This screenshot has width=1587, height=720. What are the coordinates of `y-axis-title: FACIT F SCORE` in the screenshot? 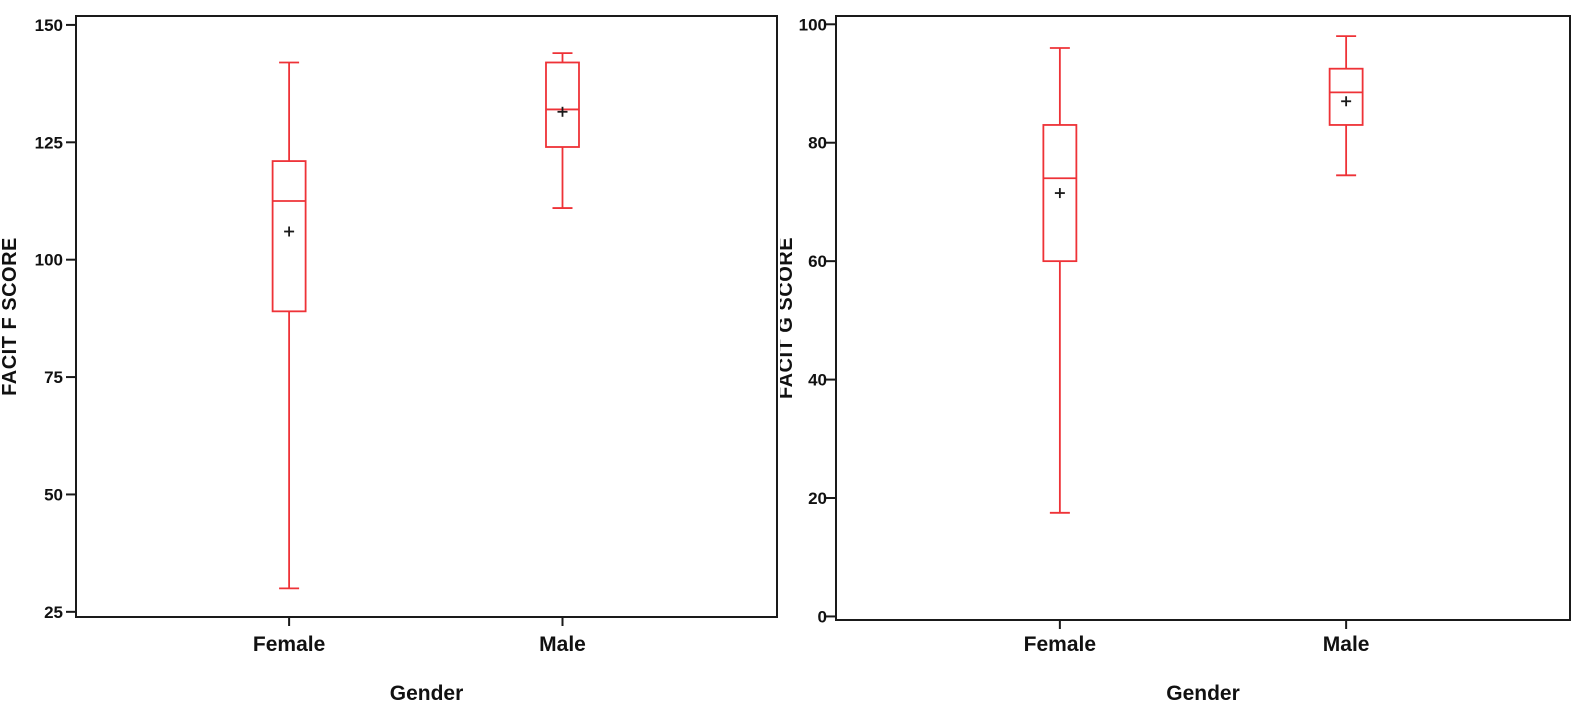 It's located at (10, 316).